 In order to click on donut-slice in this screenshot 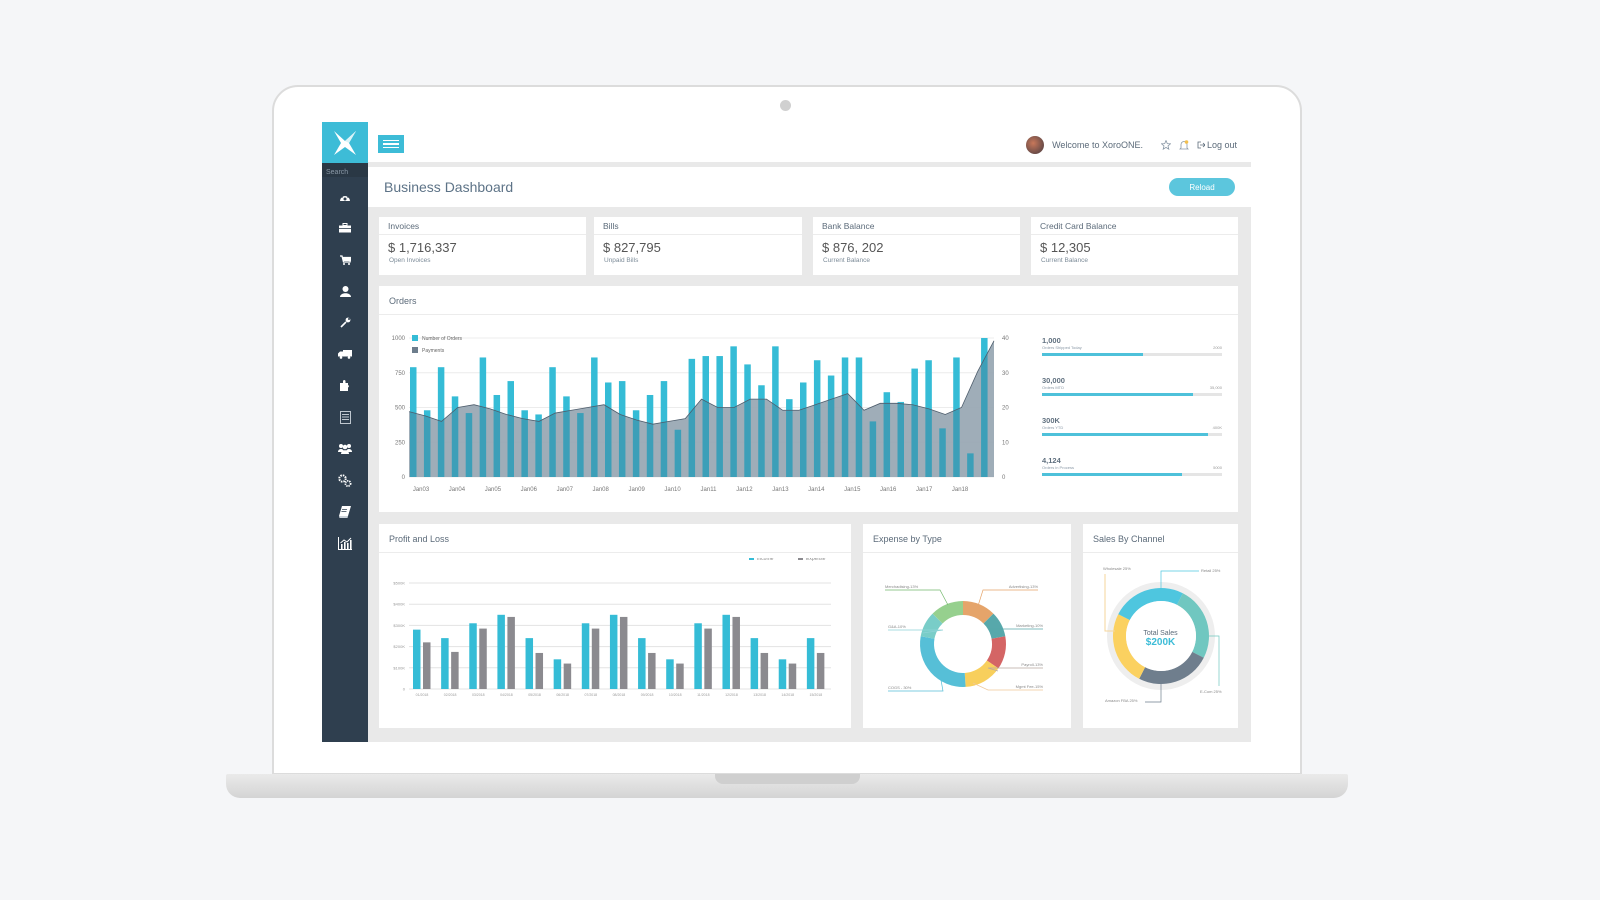, I will do `click(943, 661)`.